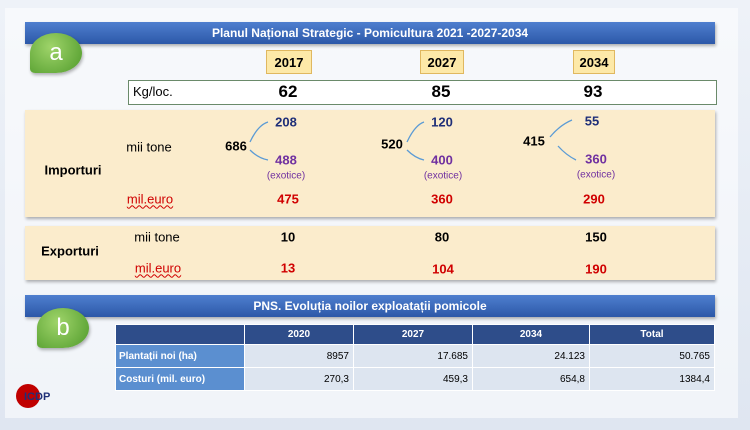 The image size is (750, 430). What do you see at coordinates (370, 253) in the screenshot?
I see `exports-panel` at bounding box center [370, 253].